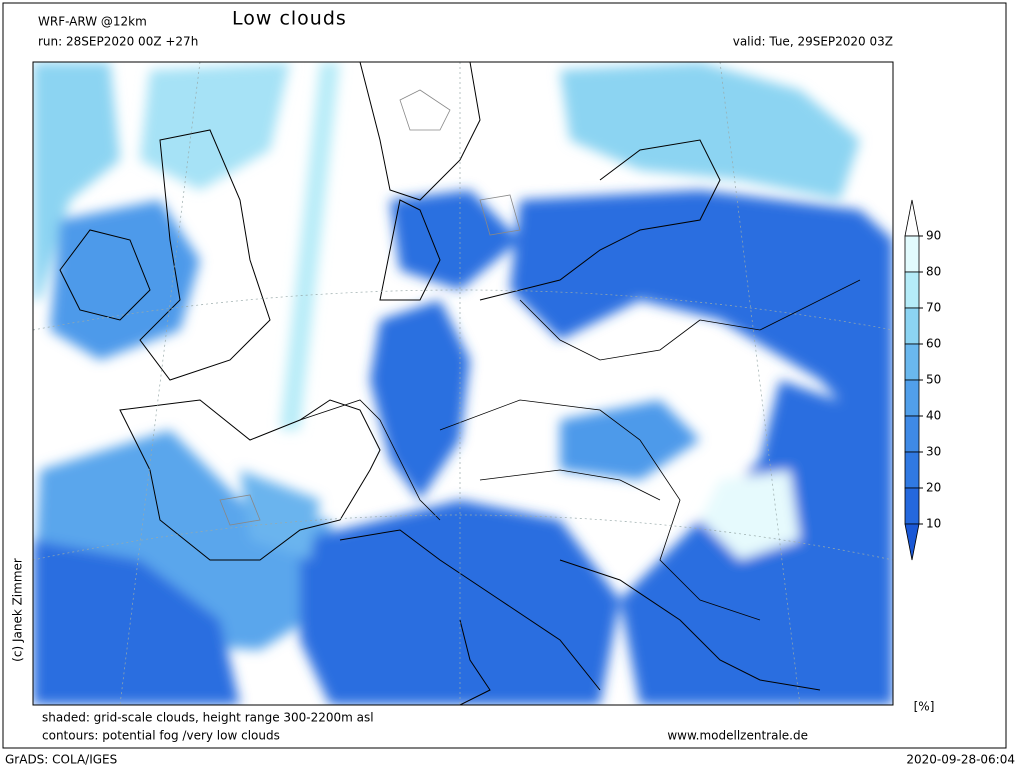 This screenshot has height=768, width=1024. Describe the element at coordinates (933, 524) in the screenshot. I see `colorbar-label: 10` at that location.